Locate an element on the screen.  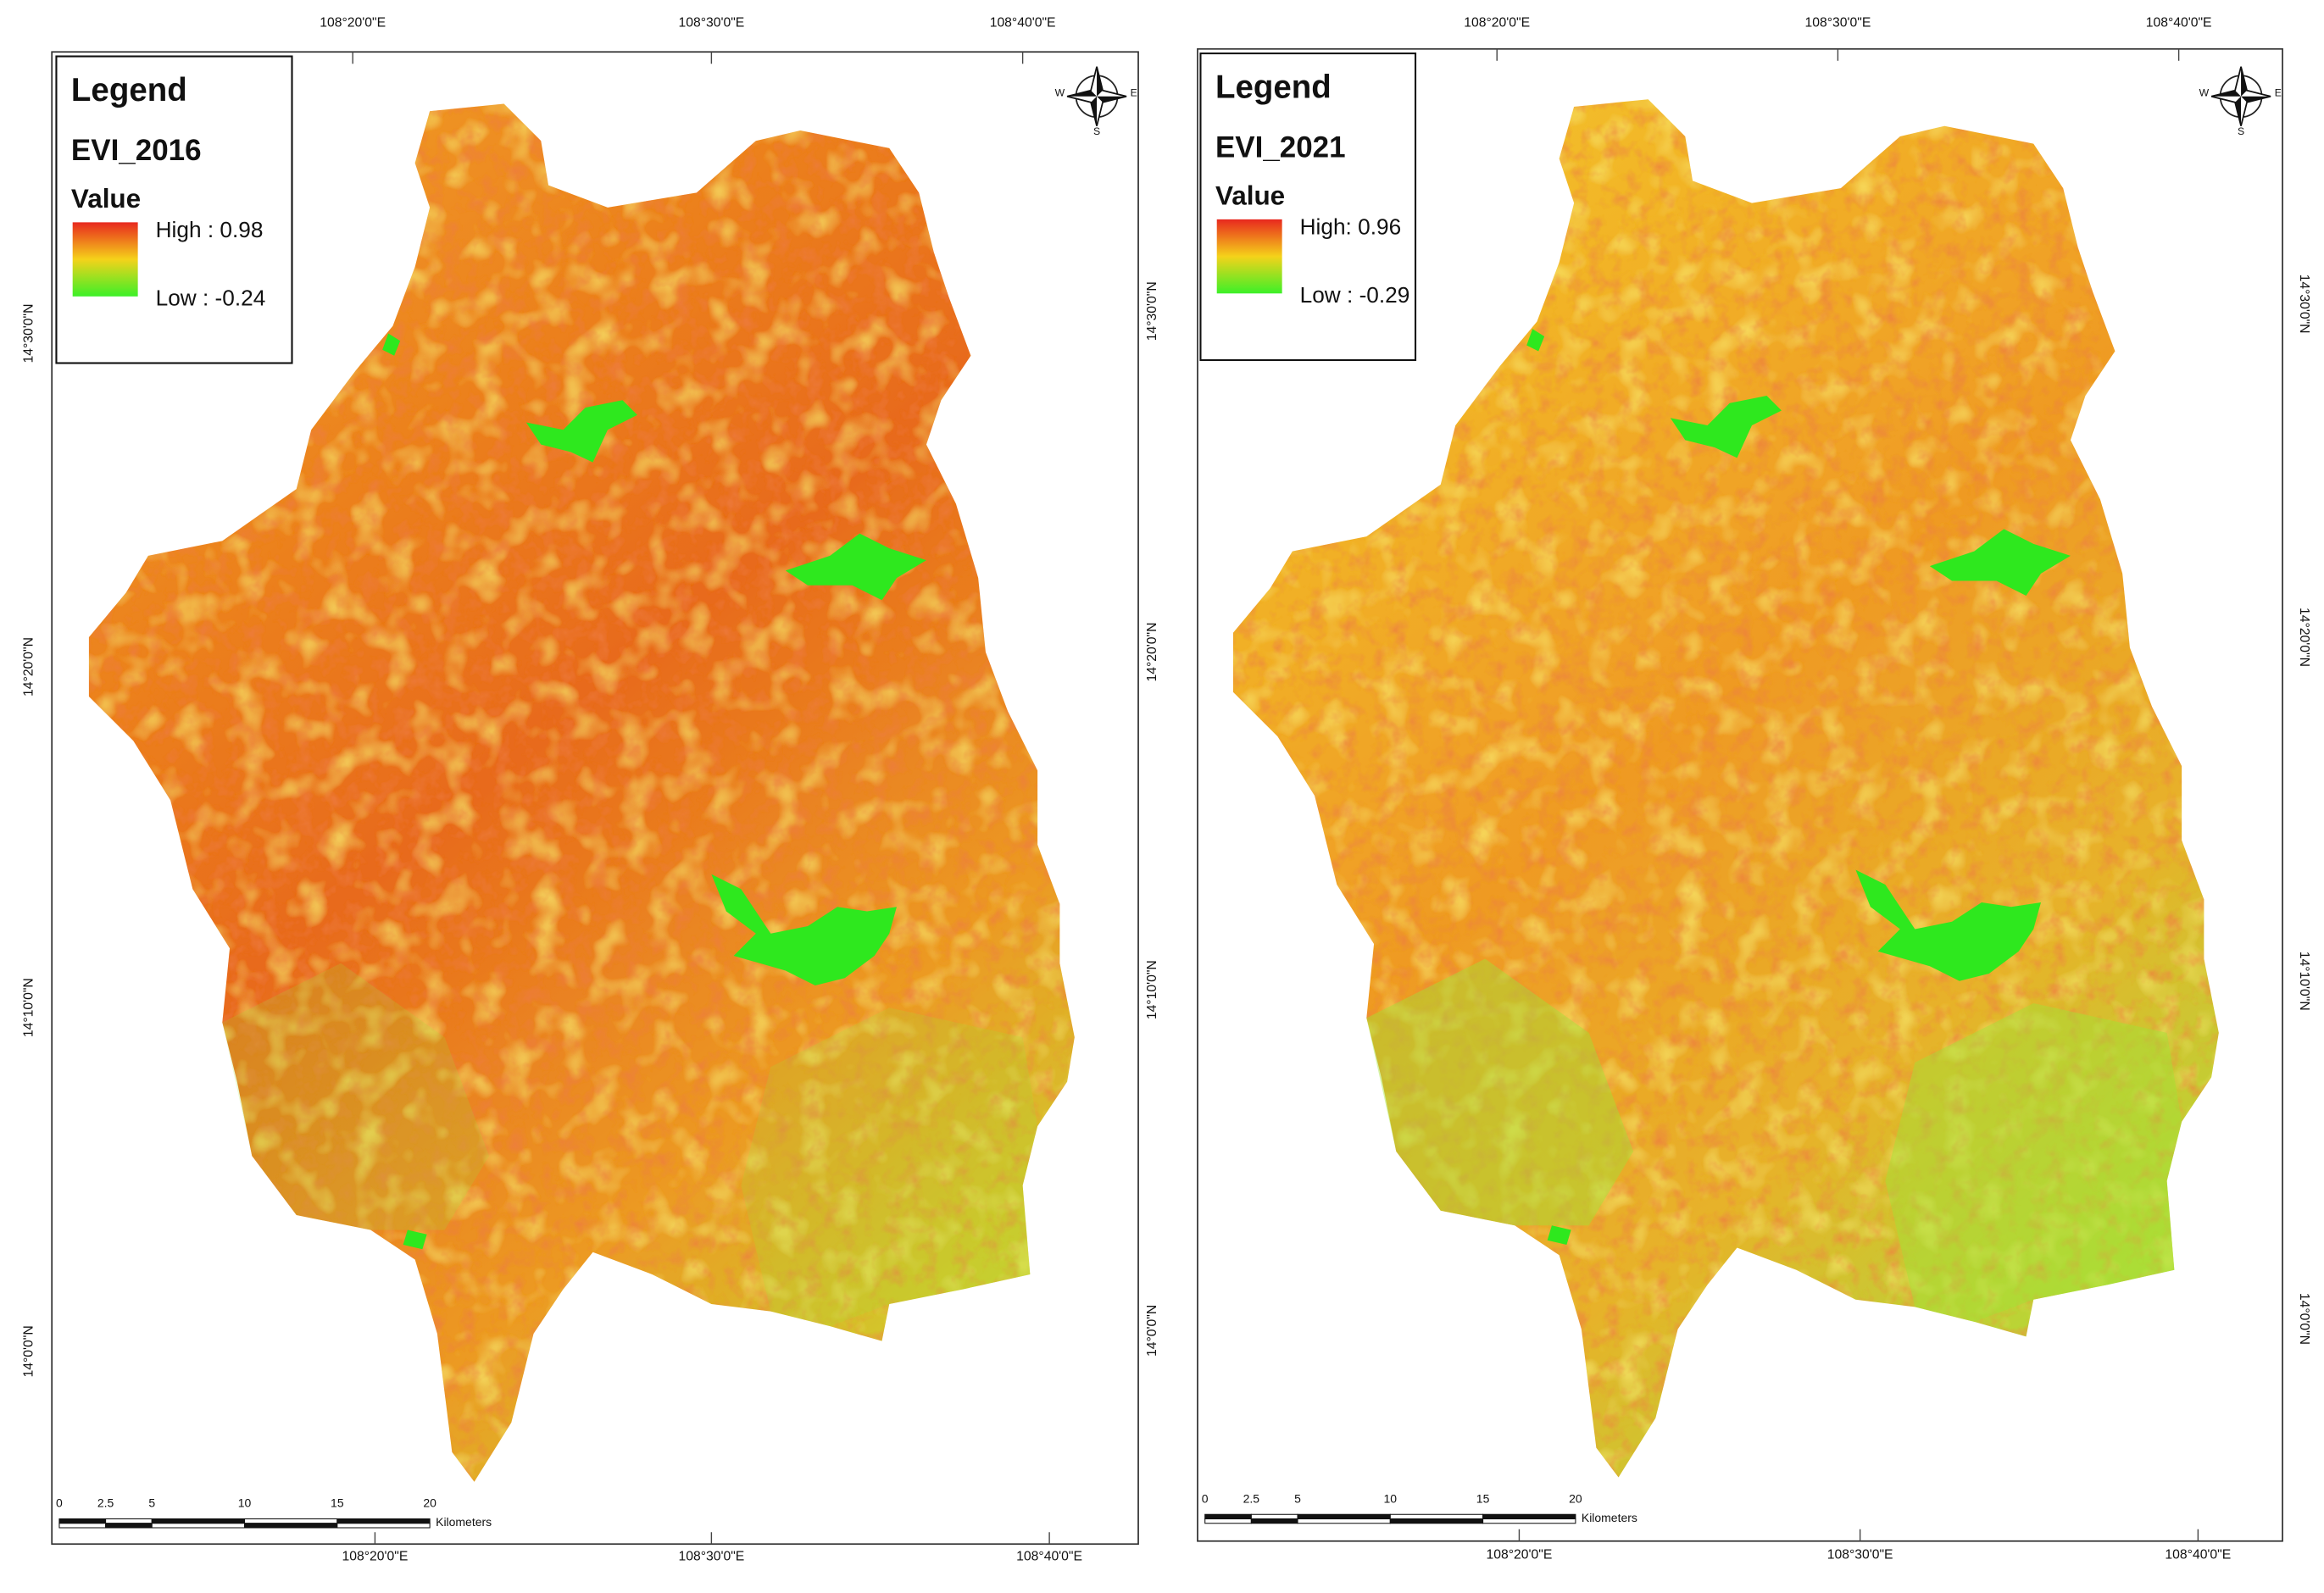
legend: Legend EVI_2021 Value High: 0.96 Low : -0.29 is located at coordinates (1308, 207).